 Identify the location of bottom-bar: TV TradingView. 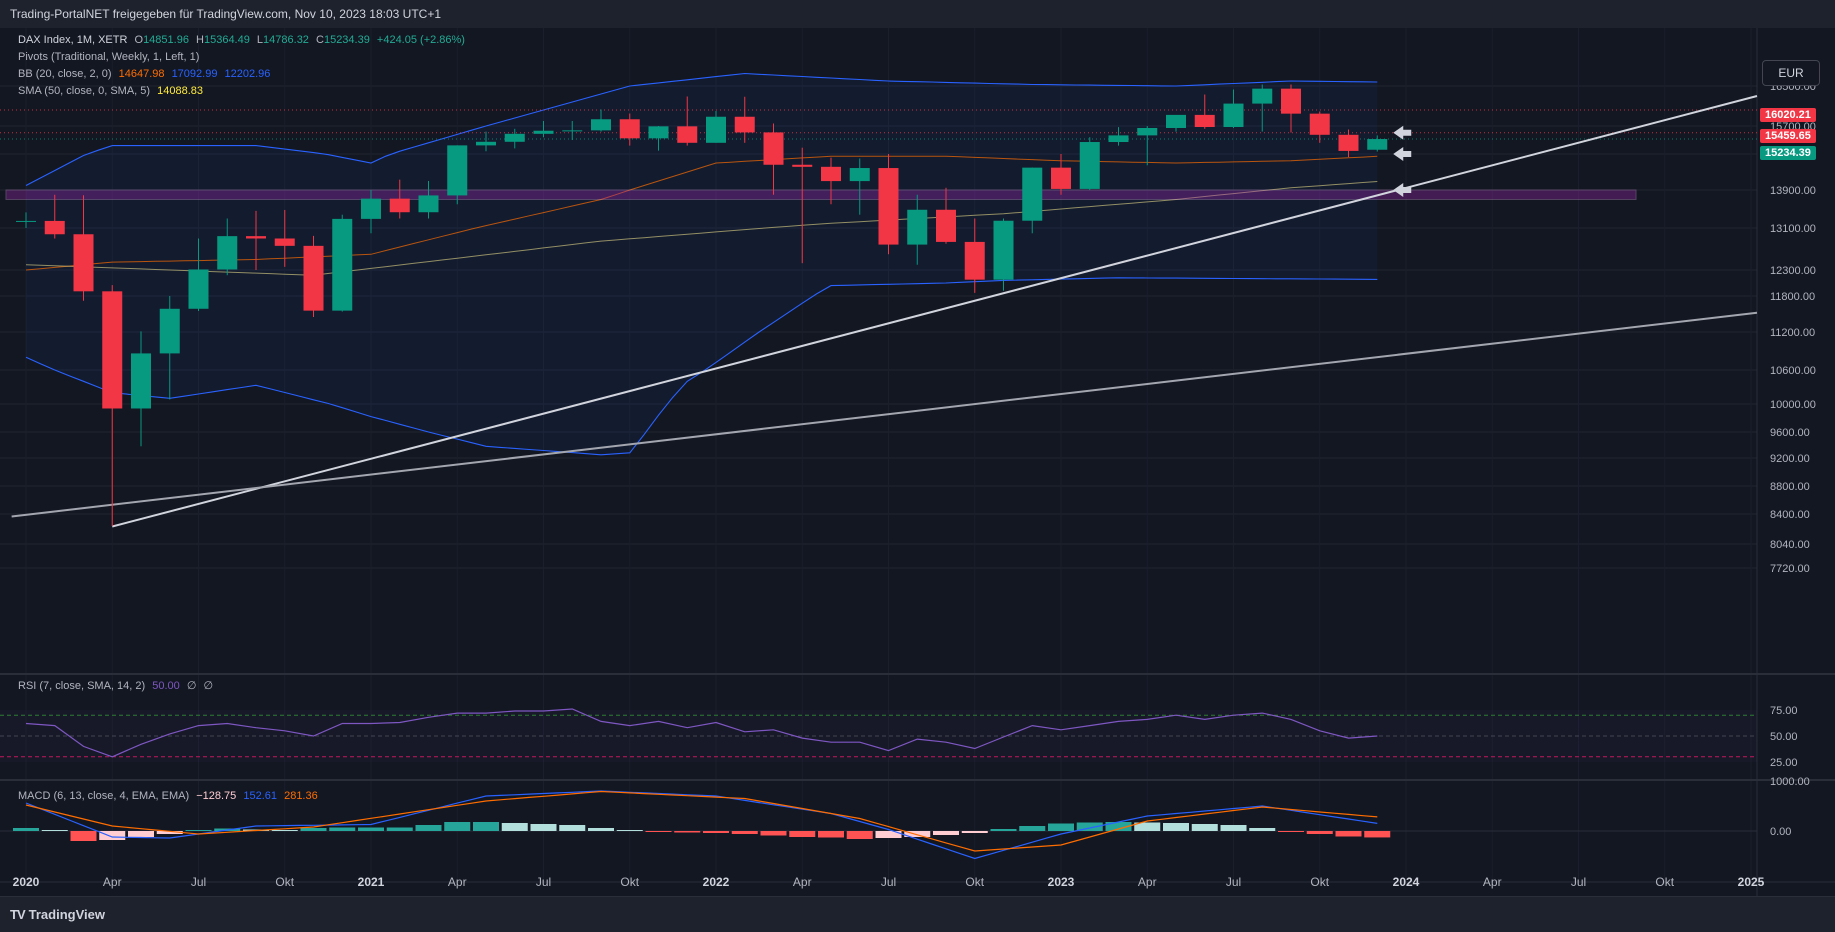
(917, 914).